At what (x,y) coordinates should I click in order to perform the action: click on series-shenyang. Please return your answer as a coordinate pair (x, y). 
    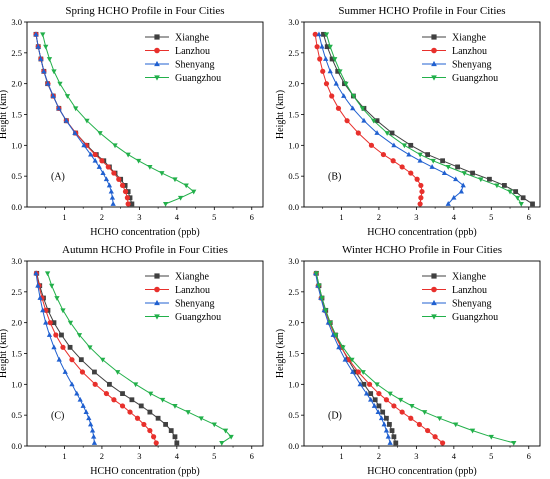
    Looking at the image, I should click on (391, 118).